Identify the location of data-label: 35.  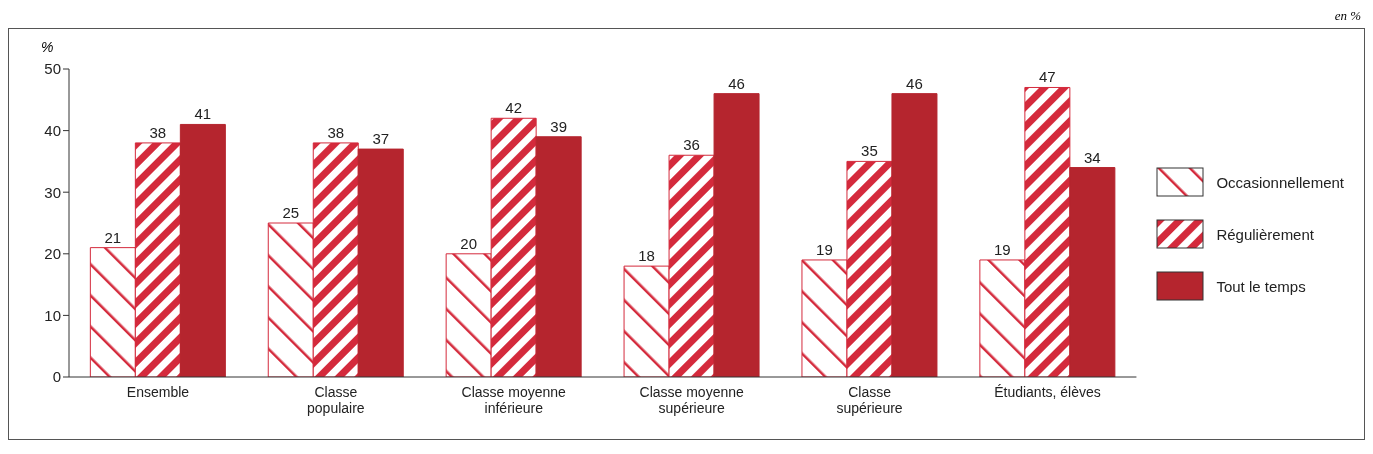
(869, 151).